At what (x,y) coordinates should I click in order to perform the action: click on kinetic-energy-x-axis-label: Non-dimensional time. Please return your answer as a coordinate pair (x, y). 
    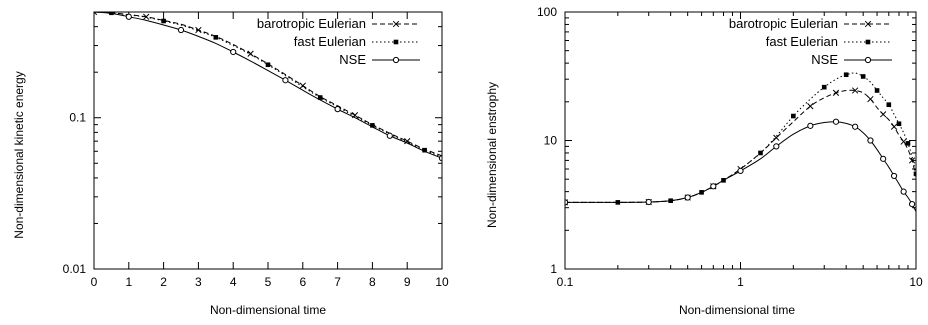
    Looking at the image, I should click on (268, 310).